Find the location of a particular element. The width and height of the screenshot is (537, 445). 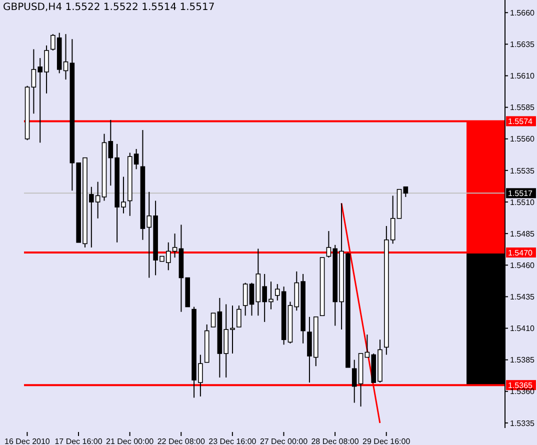

y-tick-label: 1.5460 is located at coordinates (523, 265).